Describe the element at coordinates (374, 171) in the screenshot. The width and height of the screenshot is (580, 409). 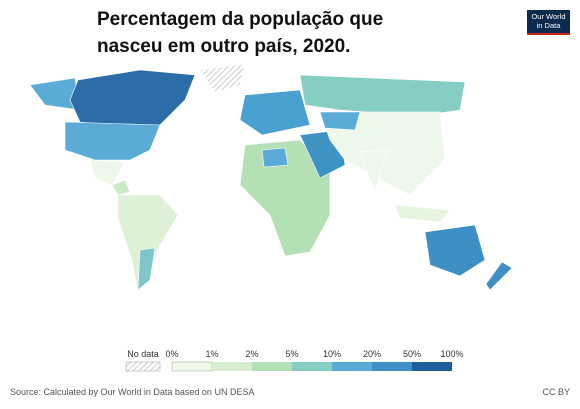
I see `india` at that location.